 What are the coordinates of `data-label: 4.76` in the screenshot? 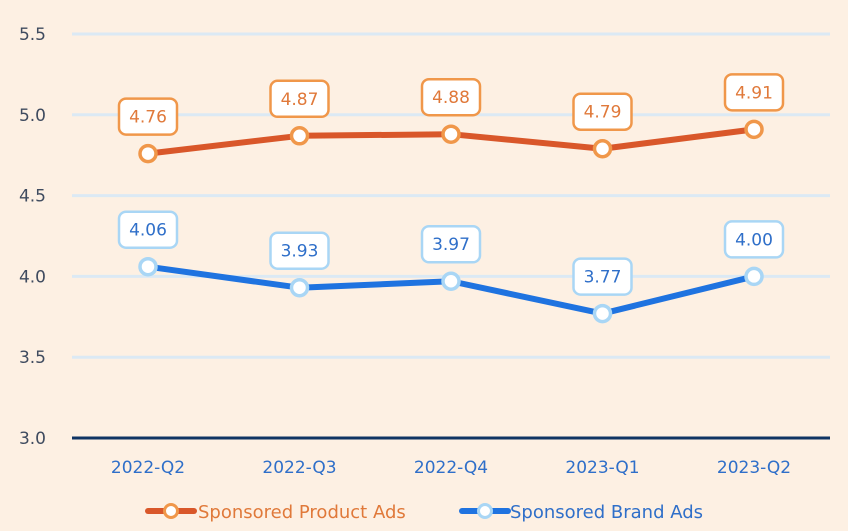 It's located at (148, 118).